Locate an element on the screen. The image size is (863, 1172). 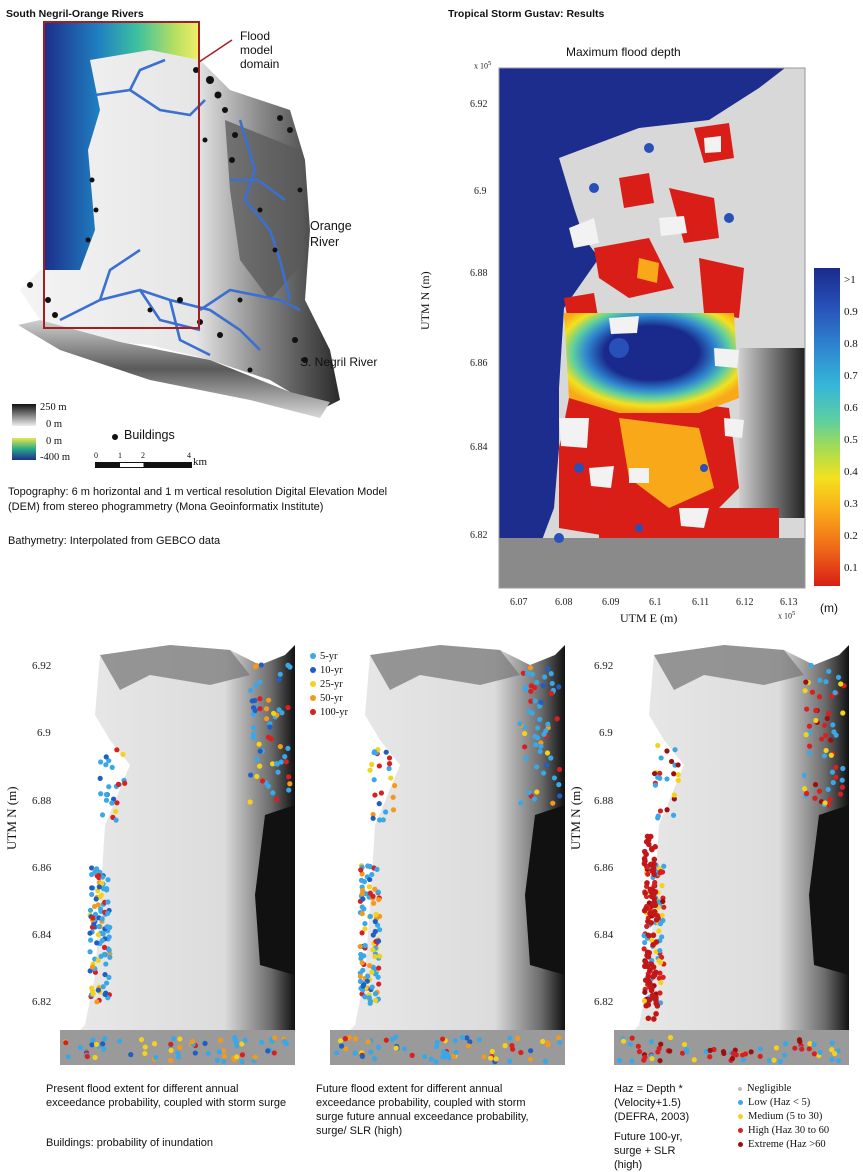
legend-item: Extreme (Haz >60 is located at coordinates (800, 1145).